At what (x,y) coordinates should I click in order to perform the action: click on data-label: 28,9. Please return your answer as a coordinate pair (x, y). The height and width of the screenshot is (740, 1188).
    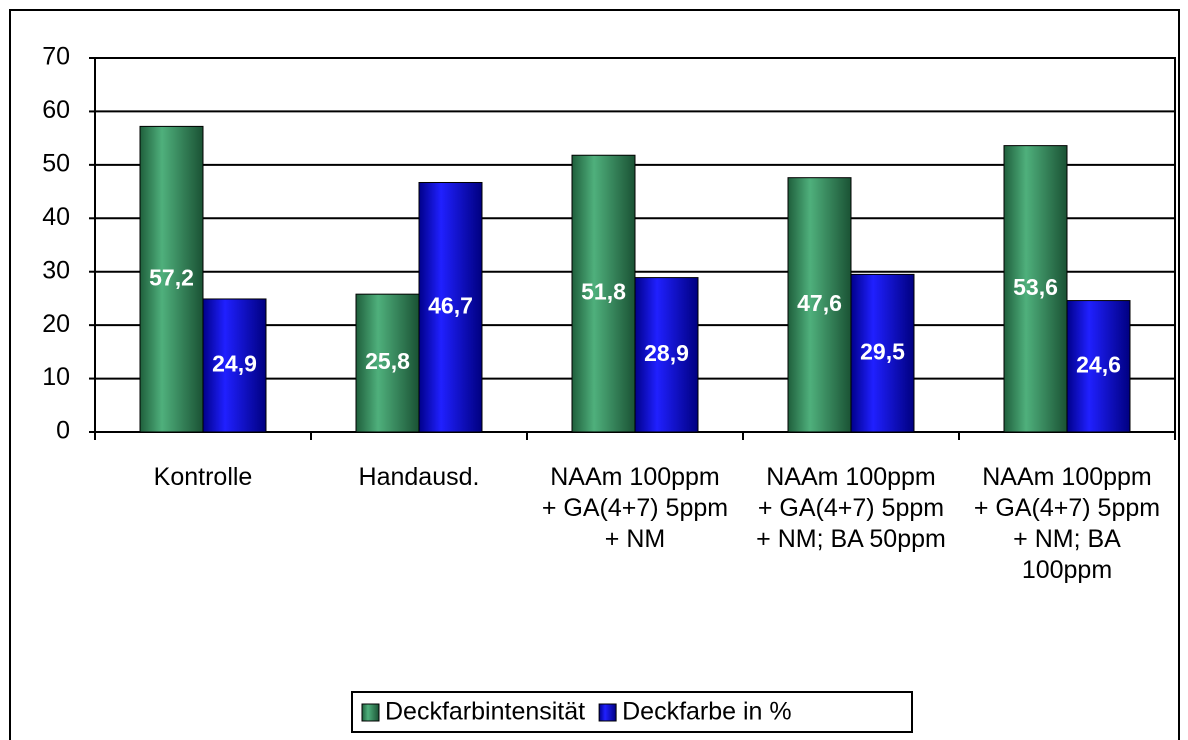
    Looking at the image, I should click on (666, 353).